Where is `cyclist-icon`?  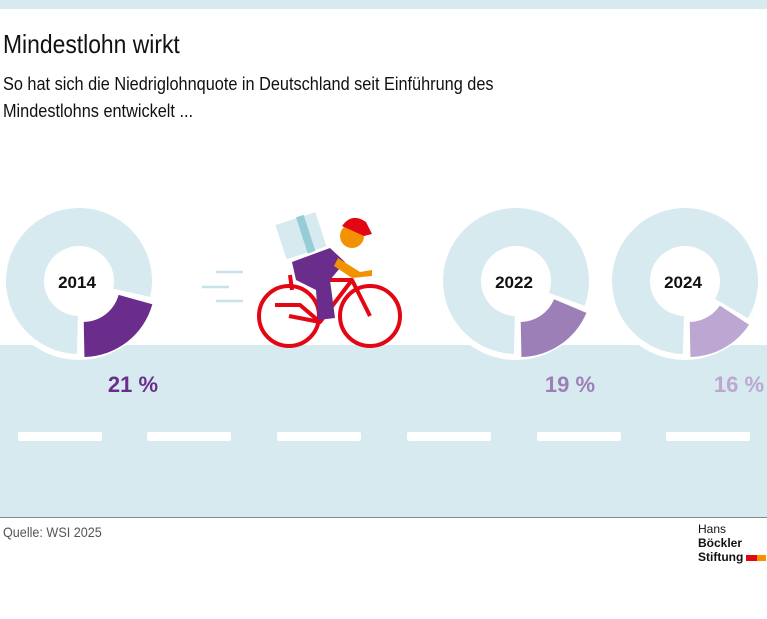 cyclist-icon is located at coordinates (329, 280).